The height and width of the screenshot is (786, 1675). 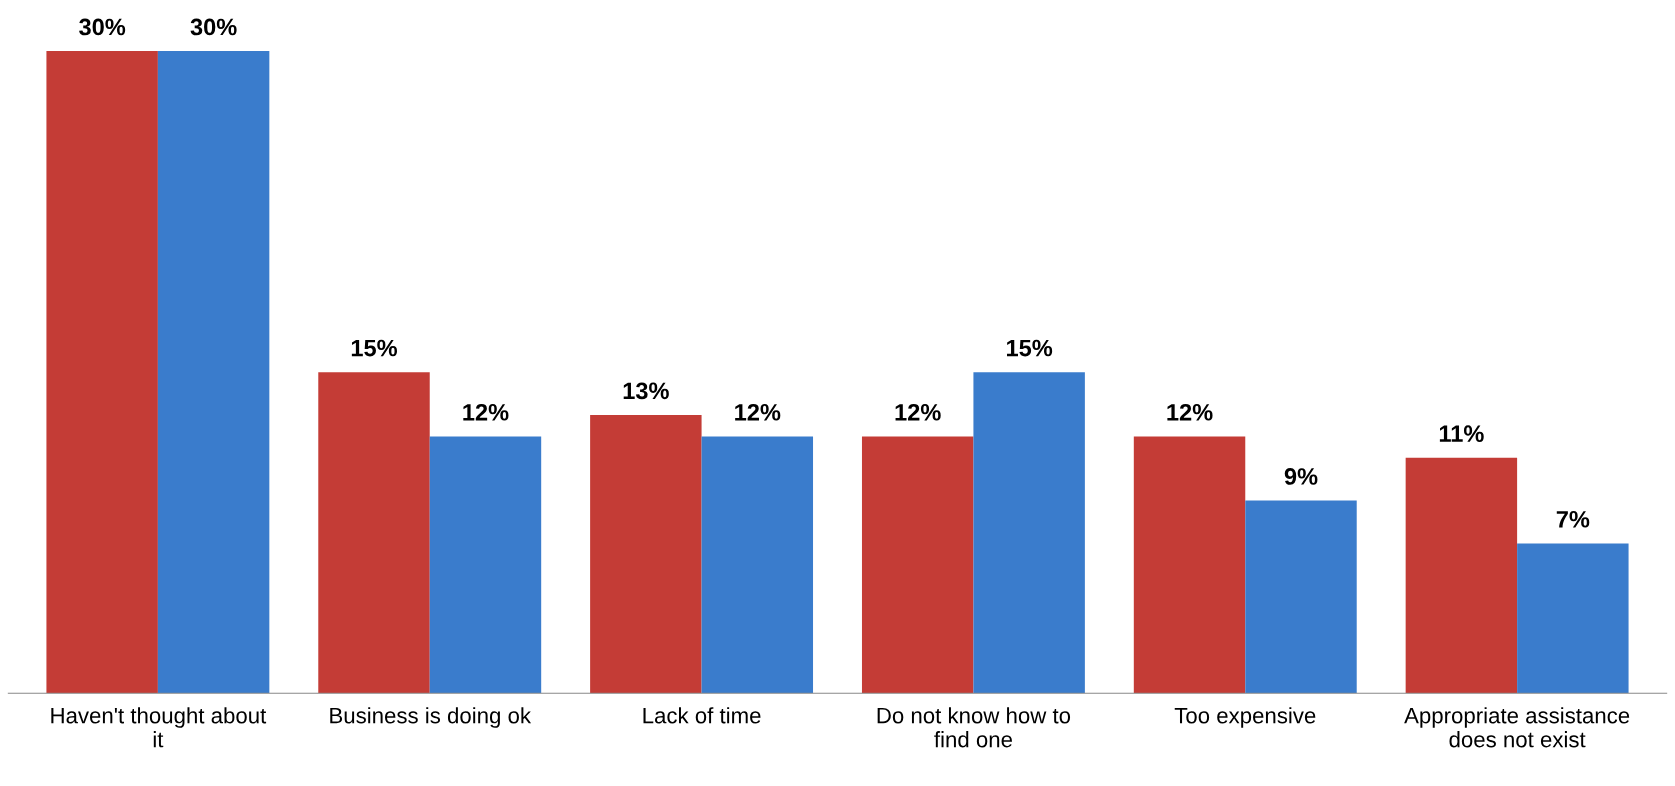 What do you see at coordinates (159, 727) in the screenshot?
I see `x-tick-label: Haven't thought about it` at bounding box center [159, 727].